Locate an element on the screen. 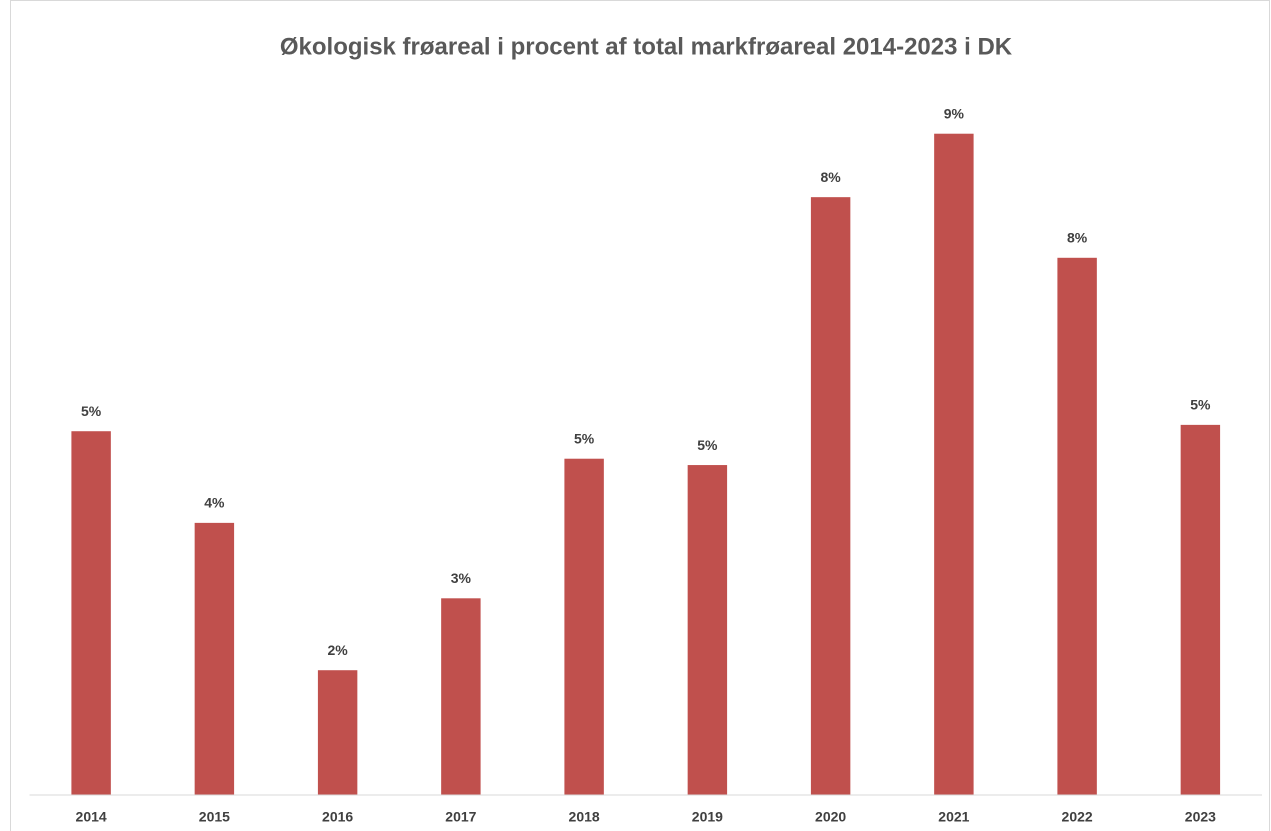  x-tick-label: 2014 is located at coordinates (91, 817).